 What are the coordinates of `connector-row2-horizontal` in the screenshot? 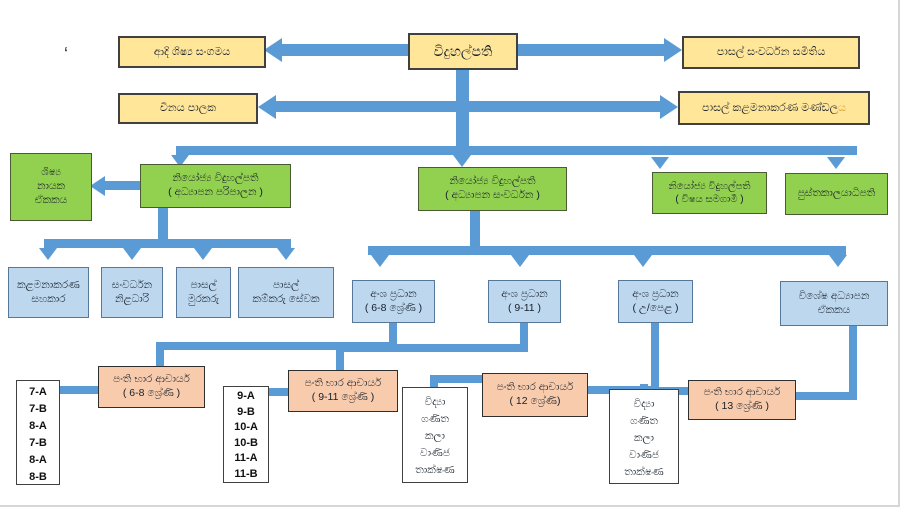 It's located at (469, 106).